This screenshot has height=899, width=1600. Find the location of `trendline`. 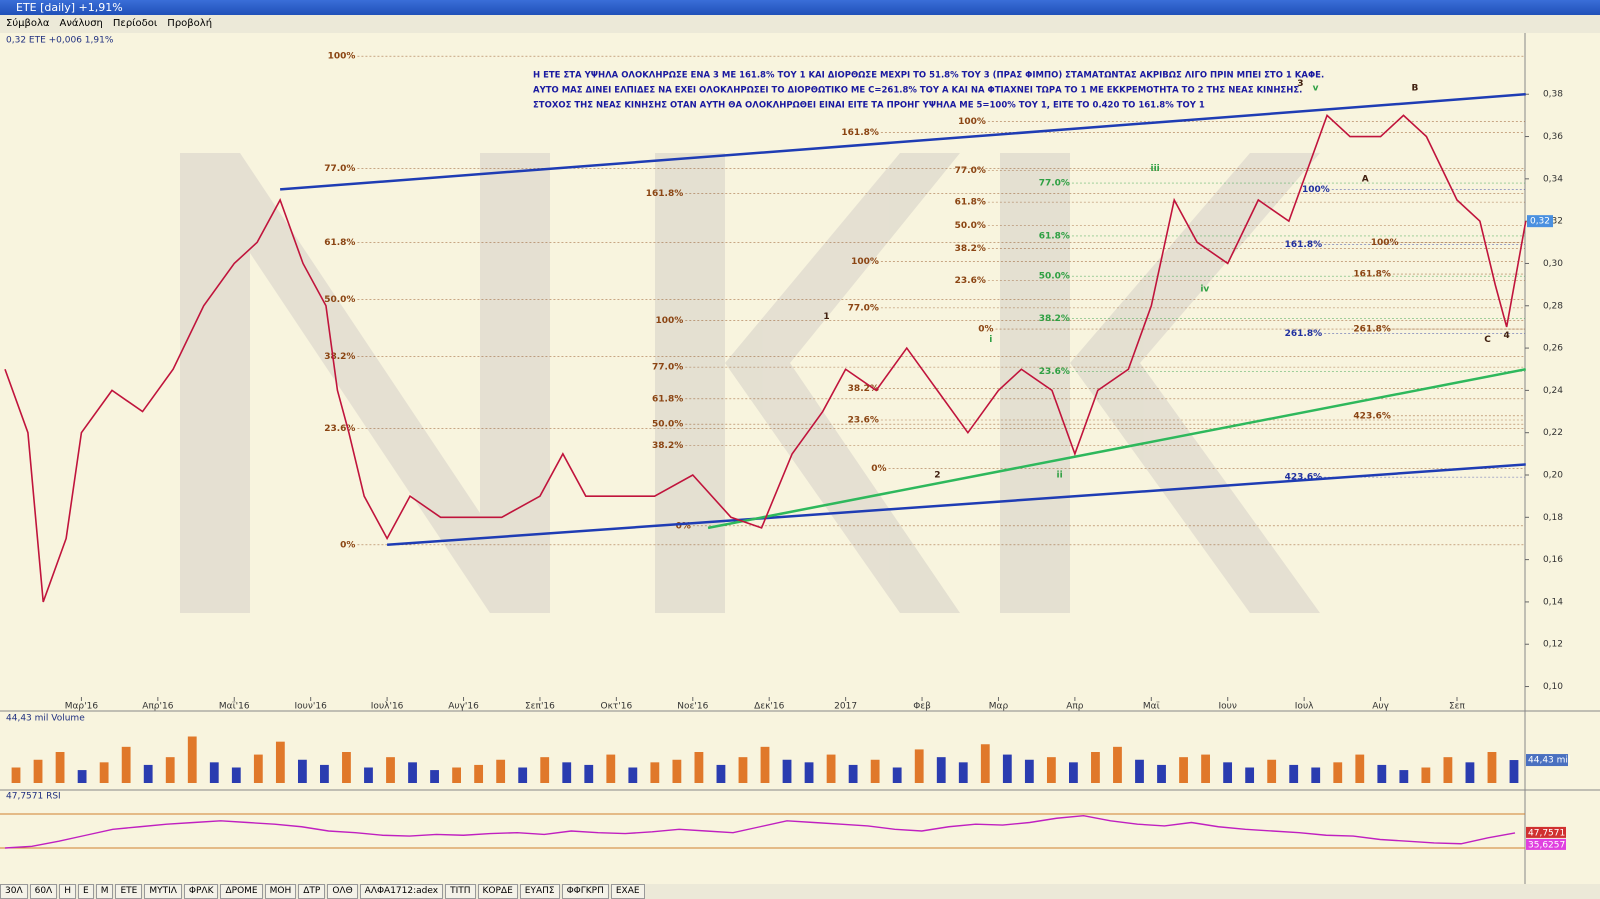

trendline is located at coordinates (956, 505).